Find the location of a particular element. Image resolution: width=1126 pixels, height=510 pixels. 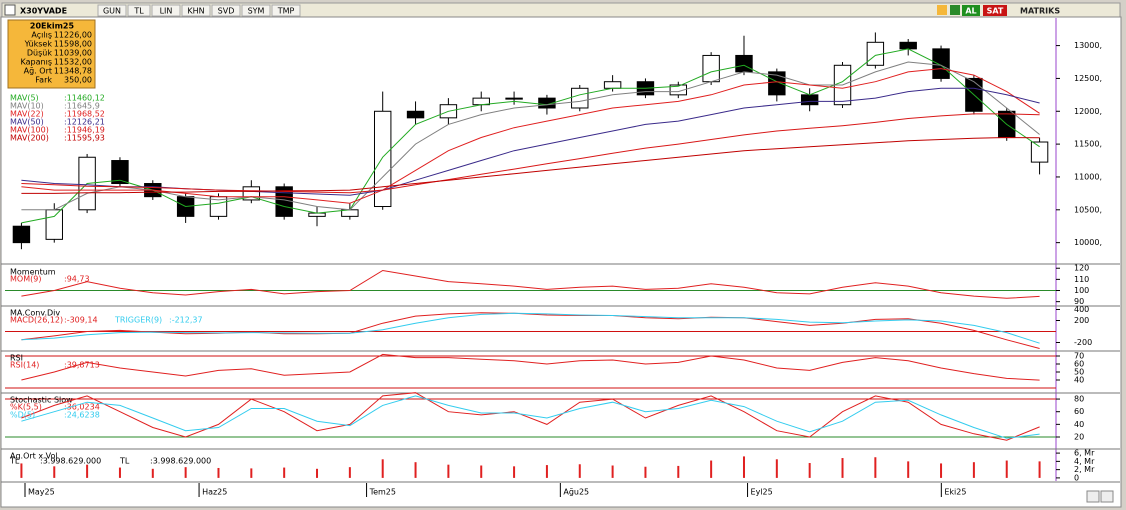

x-tick-label: Eyl25 is located at coordinates (762, 492).